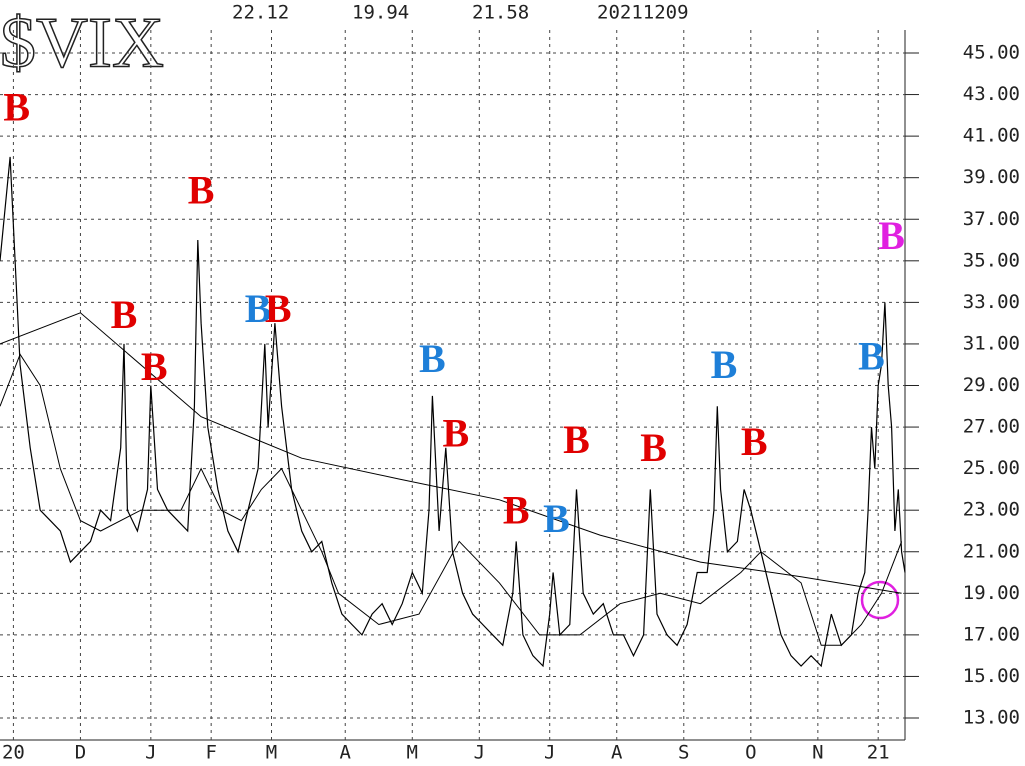 The height and width of the screenshot is (766, 1025). What do you see at coordinates (991, 510) in the screenshot?
I see `y-tick-label: 23.00` at bounding box center [991, 510].